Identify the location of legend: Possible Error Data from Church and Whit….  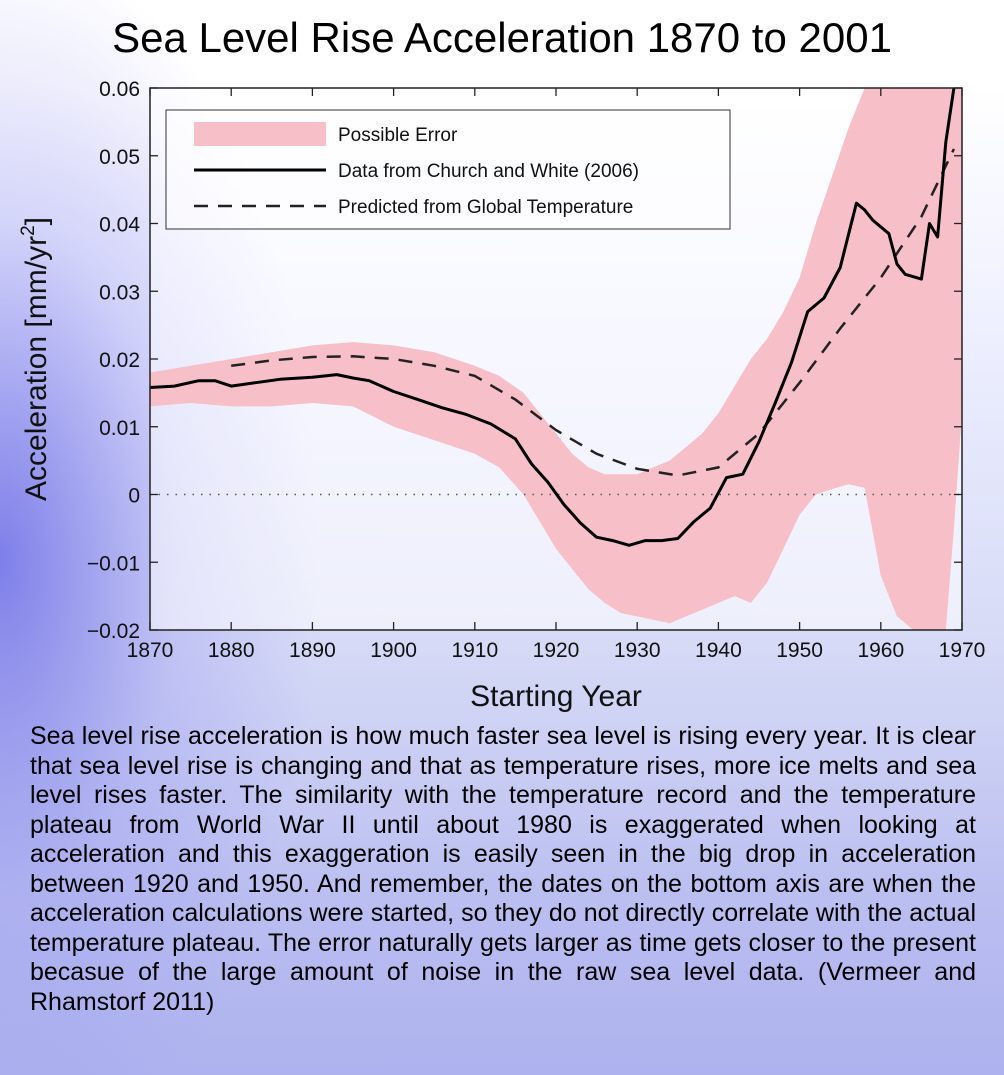
(448, 169).